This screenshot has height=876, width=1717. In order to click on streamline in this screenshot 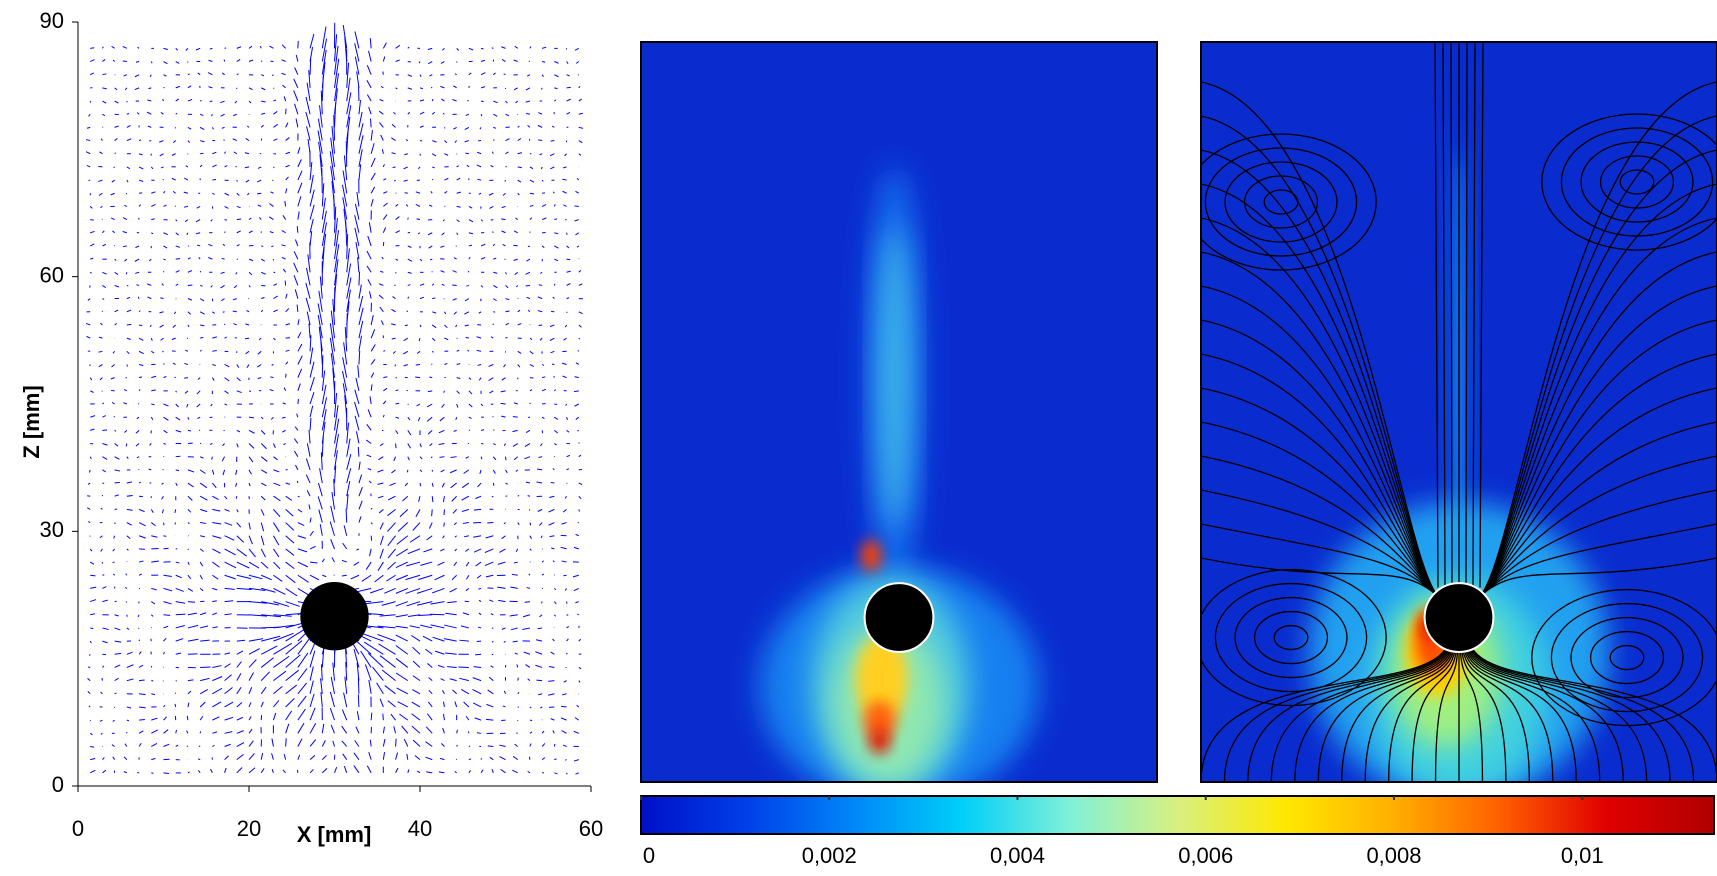, I will do `click(1597, 527)`.